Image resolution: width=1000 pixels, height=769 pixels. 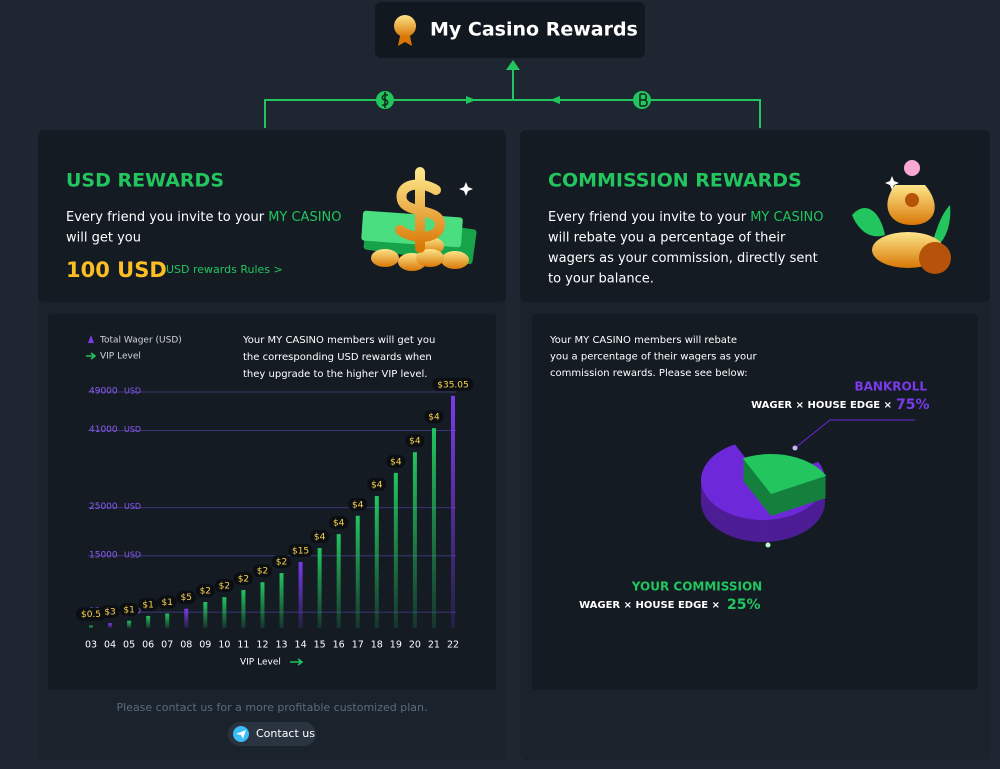 What do you see at coordinates (224, 269) in the screenshot?
I see `rules-link: USD rewards Rules >` at bounding box center [224, 269].